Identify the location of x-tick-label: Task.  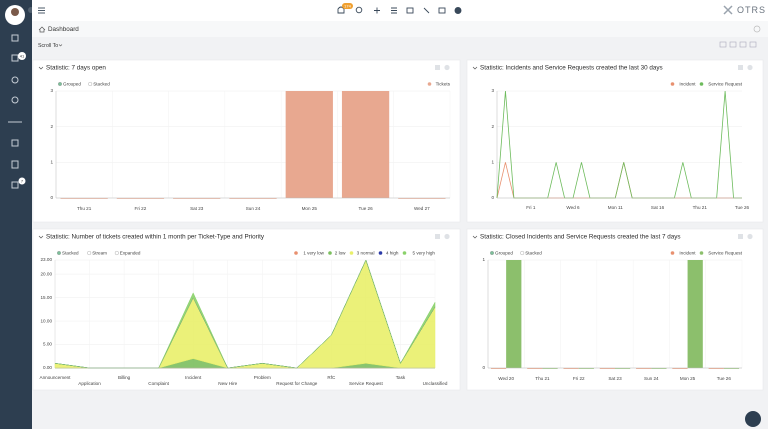
(401, 377).